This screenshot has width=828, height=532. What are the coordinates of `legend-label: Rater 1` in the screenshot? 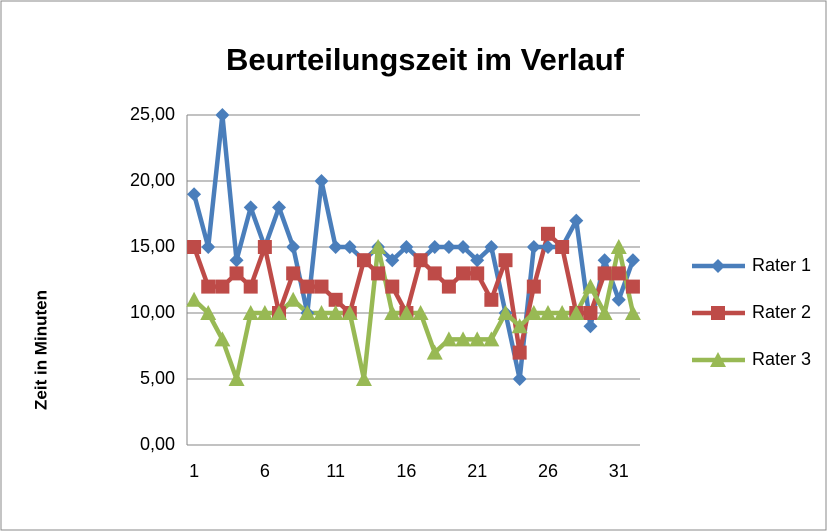 It's located at (781, 265).